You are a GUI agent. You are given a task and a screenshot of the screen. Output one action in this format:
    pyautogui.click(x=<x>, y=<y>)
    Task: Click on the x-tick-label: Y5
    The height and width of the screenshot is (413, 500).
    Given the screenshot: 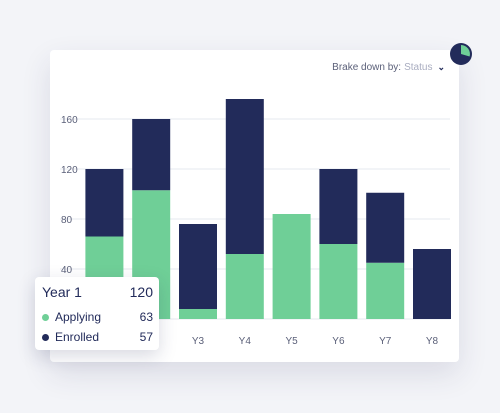 What is the action you would take?
    pyautogui.click(x=291, y=341)
    